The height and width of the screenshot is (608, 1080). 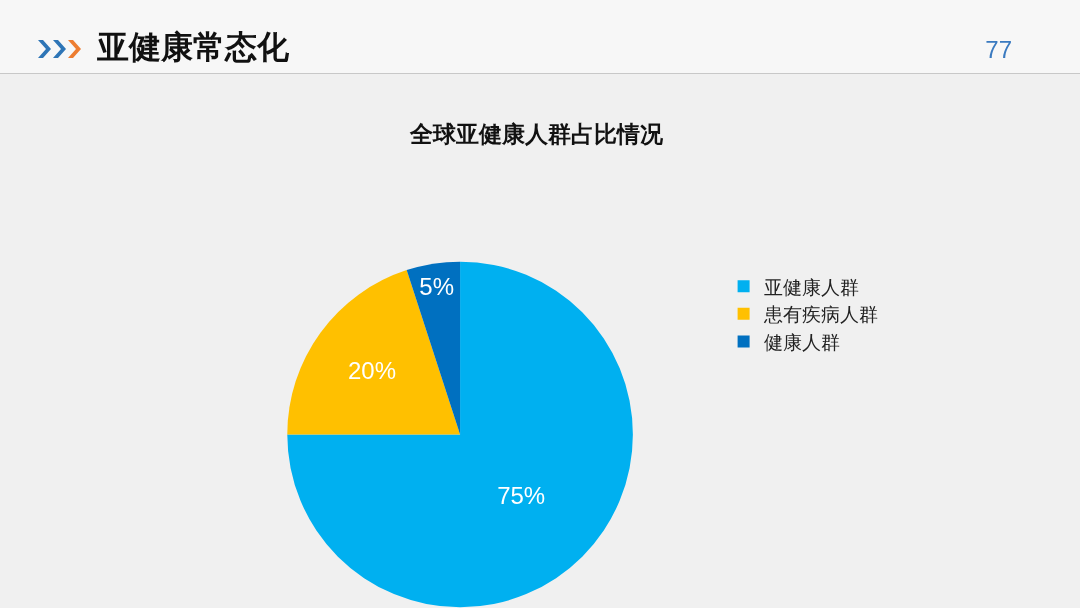 What do you see at coordinates (193, 47) in the screenshot?
I see `chart-title: 亚健康常态化` at bounding box center [193, 47].